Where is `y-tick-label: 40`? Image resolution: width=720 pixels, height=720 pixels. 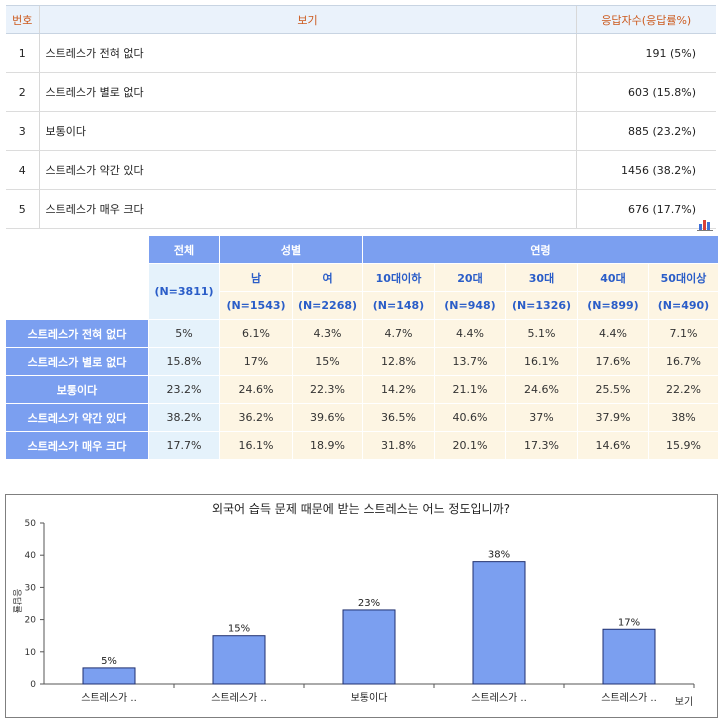
y-tick-label: 40 is located at coordinates (31, 556).